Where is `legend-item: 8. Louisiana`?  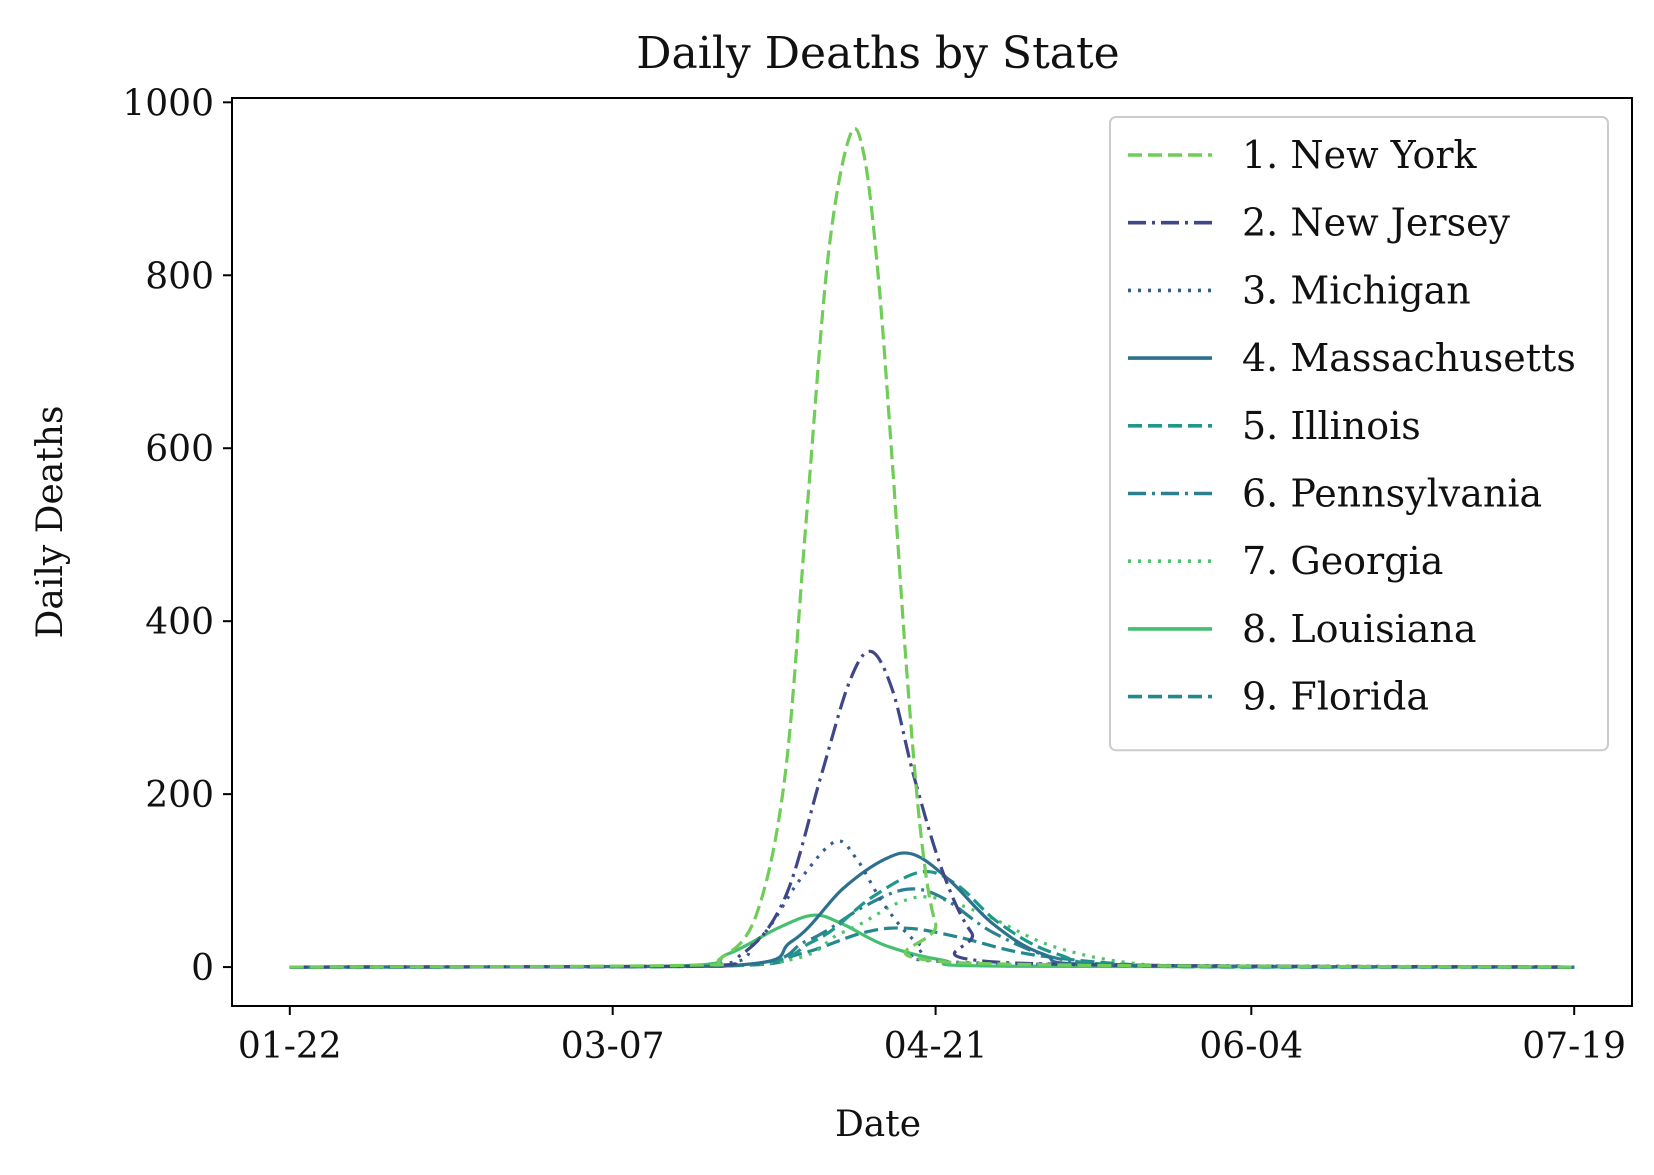
legend-item: 8. Louisiana is located at coordinates (1302, 629).